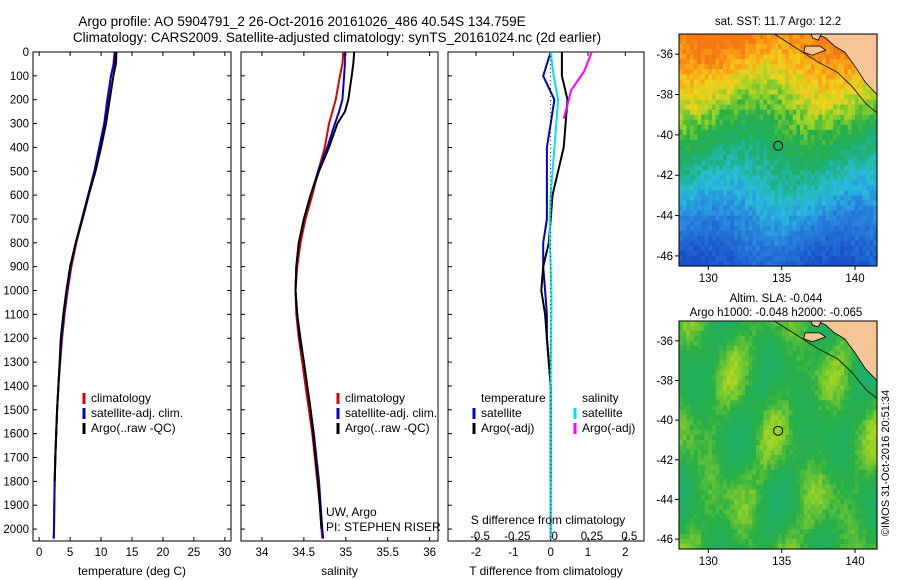 This screenshot has width=900, height=580. What do you see at coordinates (391, 413) in the screenshot?
I see `legend-label: satellite-adj. clim.` at bounding box center [391, 413].